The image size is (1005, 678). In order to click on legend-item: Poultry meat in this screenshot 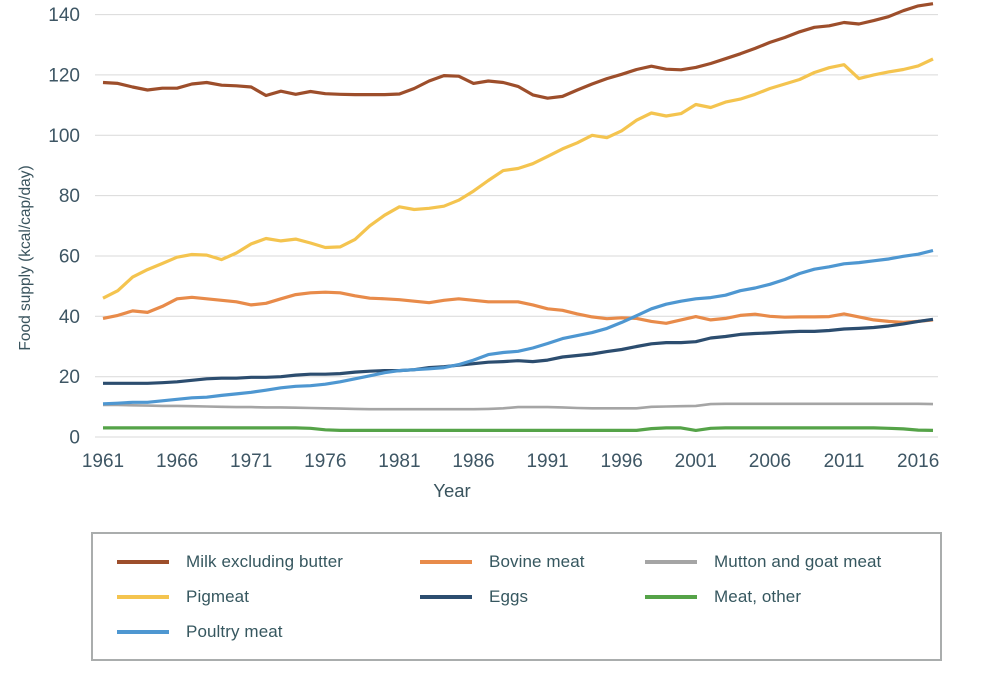, I will do `click(230, 631)`.